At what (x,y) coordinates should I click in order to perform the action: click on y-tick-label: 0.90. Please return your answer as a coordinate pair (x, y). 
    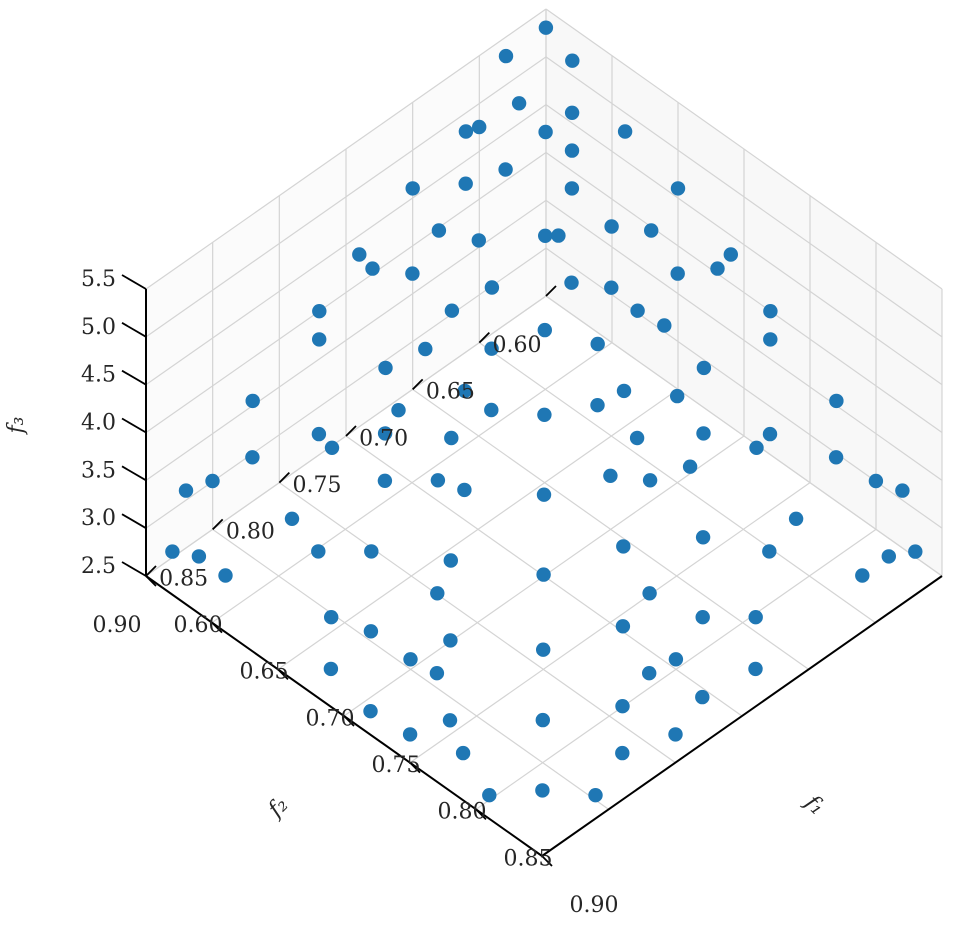
    Looking at the image, I should click on (117, 625).